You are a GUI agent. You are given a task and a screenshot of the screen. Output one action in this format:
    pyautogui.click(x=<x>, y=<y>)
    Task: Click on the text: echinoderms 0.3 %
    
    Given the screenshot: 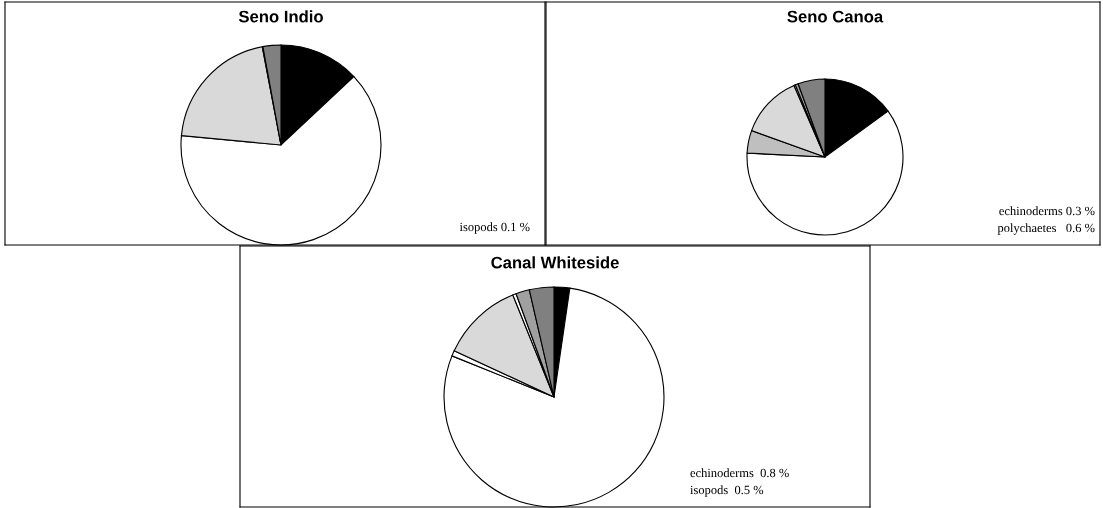 What is the action you would take?
    pyautogui.click(x=1047, y=211)
    